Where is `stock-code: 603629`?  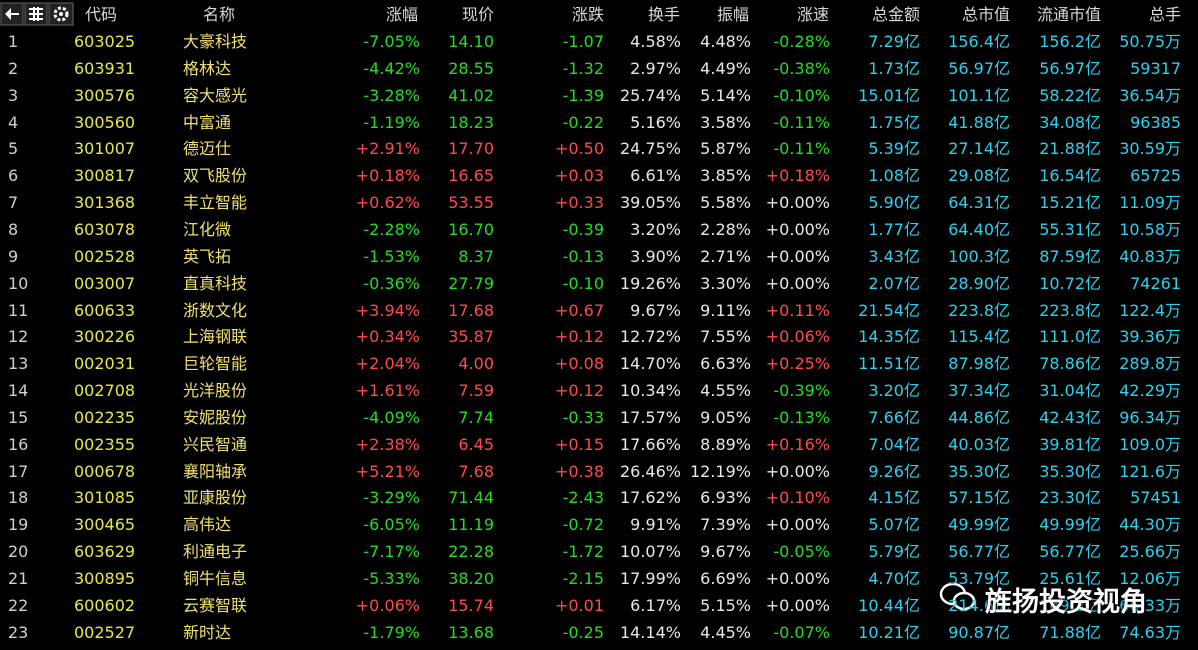 stock-code: 603629 is located at coordinates (105, 552).